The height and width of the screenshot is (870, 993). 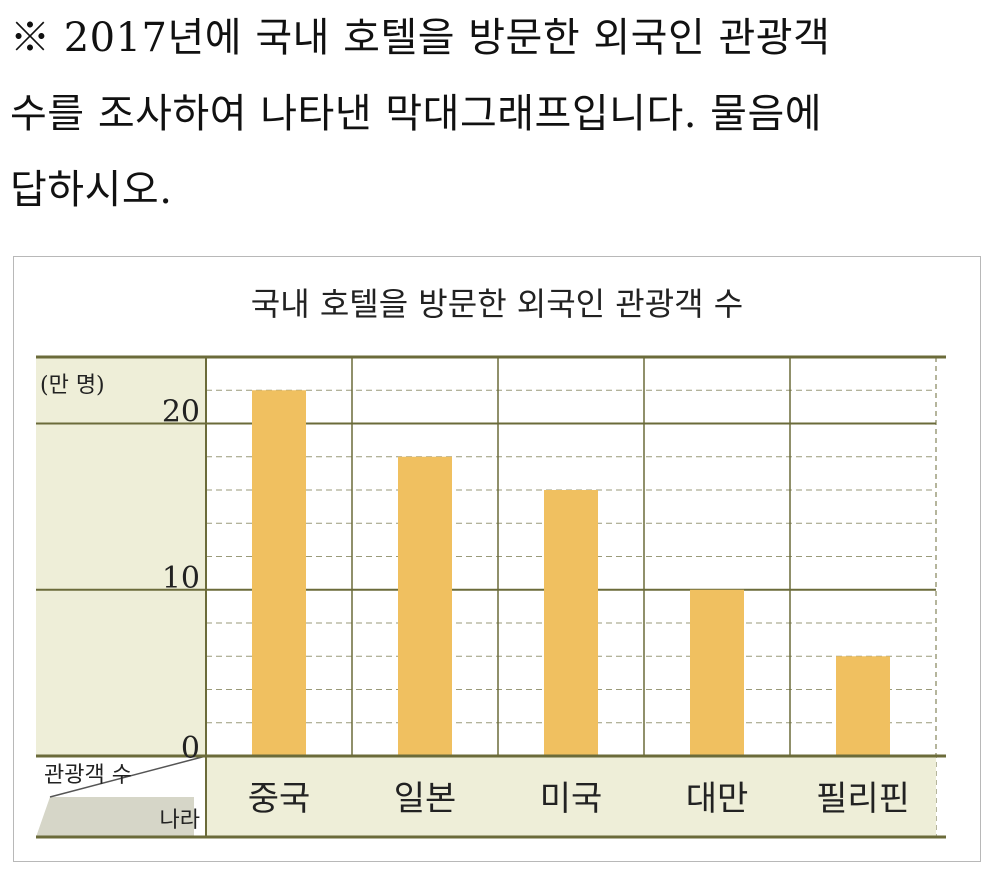 What do you see at coordinates (180, 820) in the screenshot?
I see `corner-category-label: 나라` at bounding box center [180, 820].